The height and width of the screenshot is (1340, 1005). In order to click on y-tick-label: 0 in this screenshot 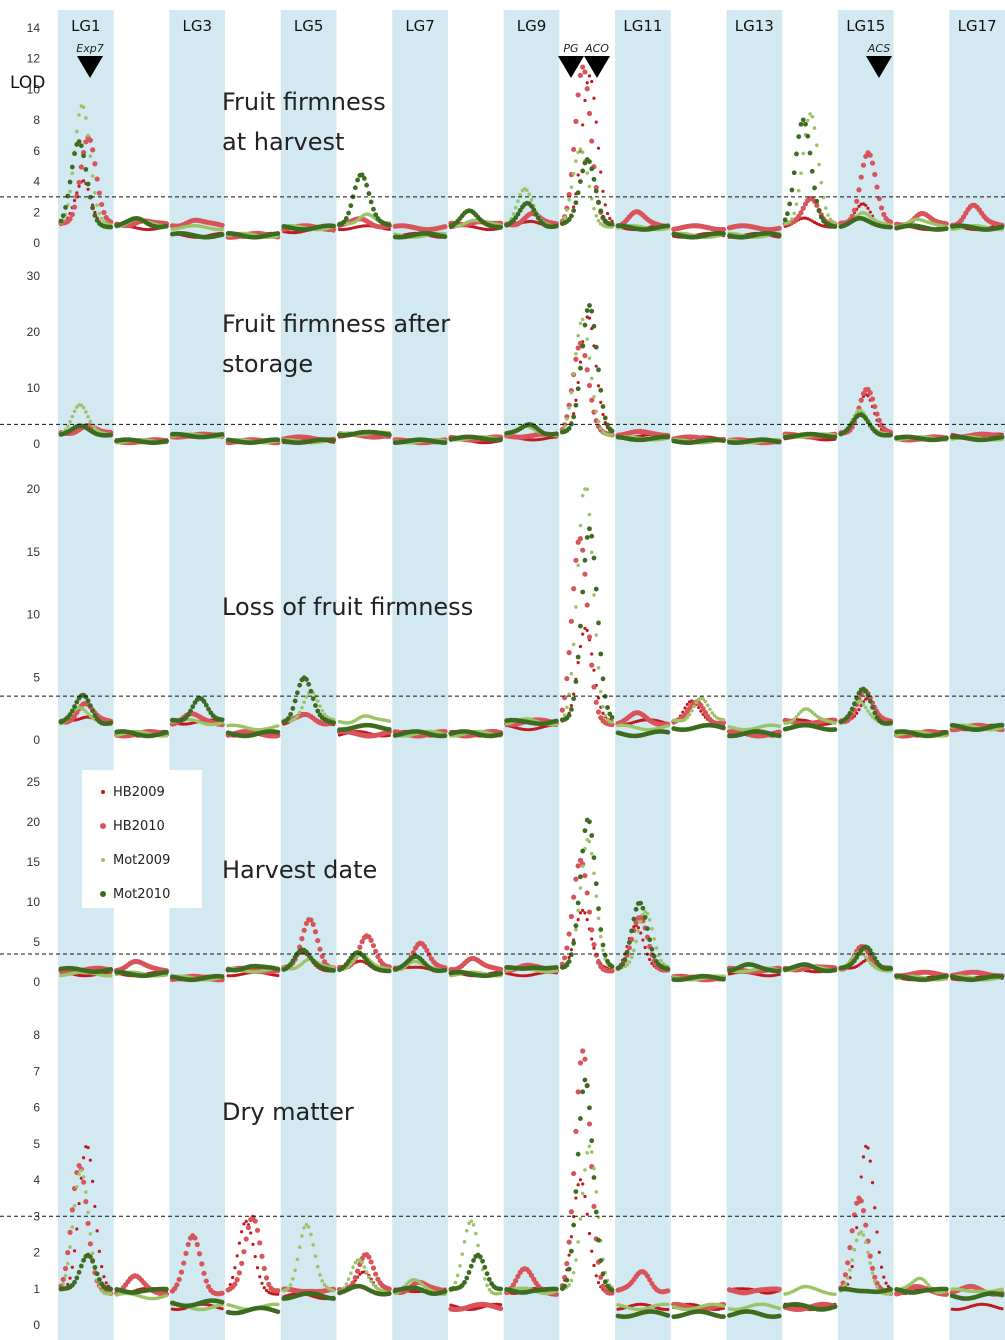, I will do `click(36, 243)`.